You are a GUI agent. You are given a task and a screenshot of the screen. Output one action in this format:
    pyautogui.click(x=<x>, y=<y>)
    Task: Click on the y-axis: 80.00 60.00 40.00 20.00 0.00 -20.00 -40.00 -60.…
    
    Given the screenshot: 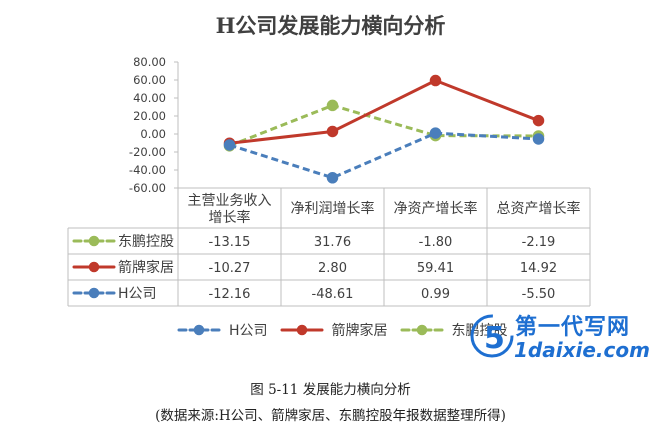 What is the action you would take?
    pyautogui.click(x=154, y=125)
    